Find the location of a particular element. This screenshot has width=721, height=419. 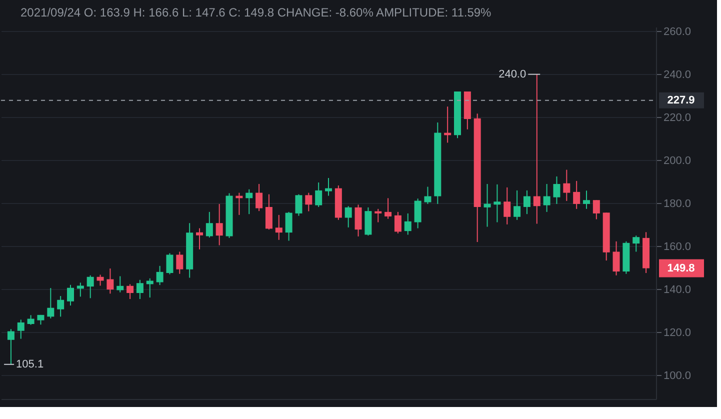

y-tick-label: 140.0 is located at coordinates (678, 290).